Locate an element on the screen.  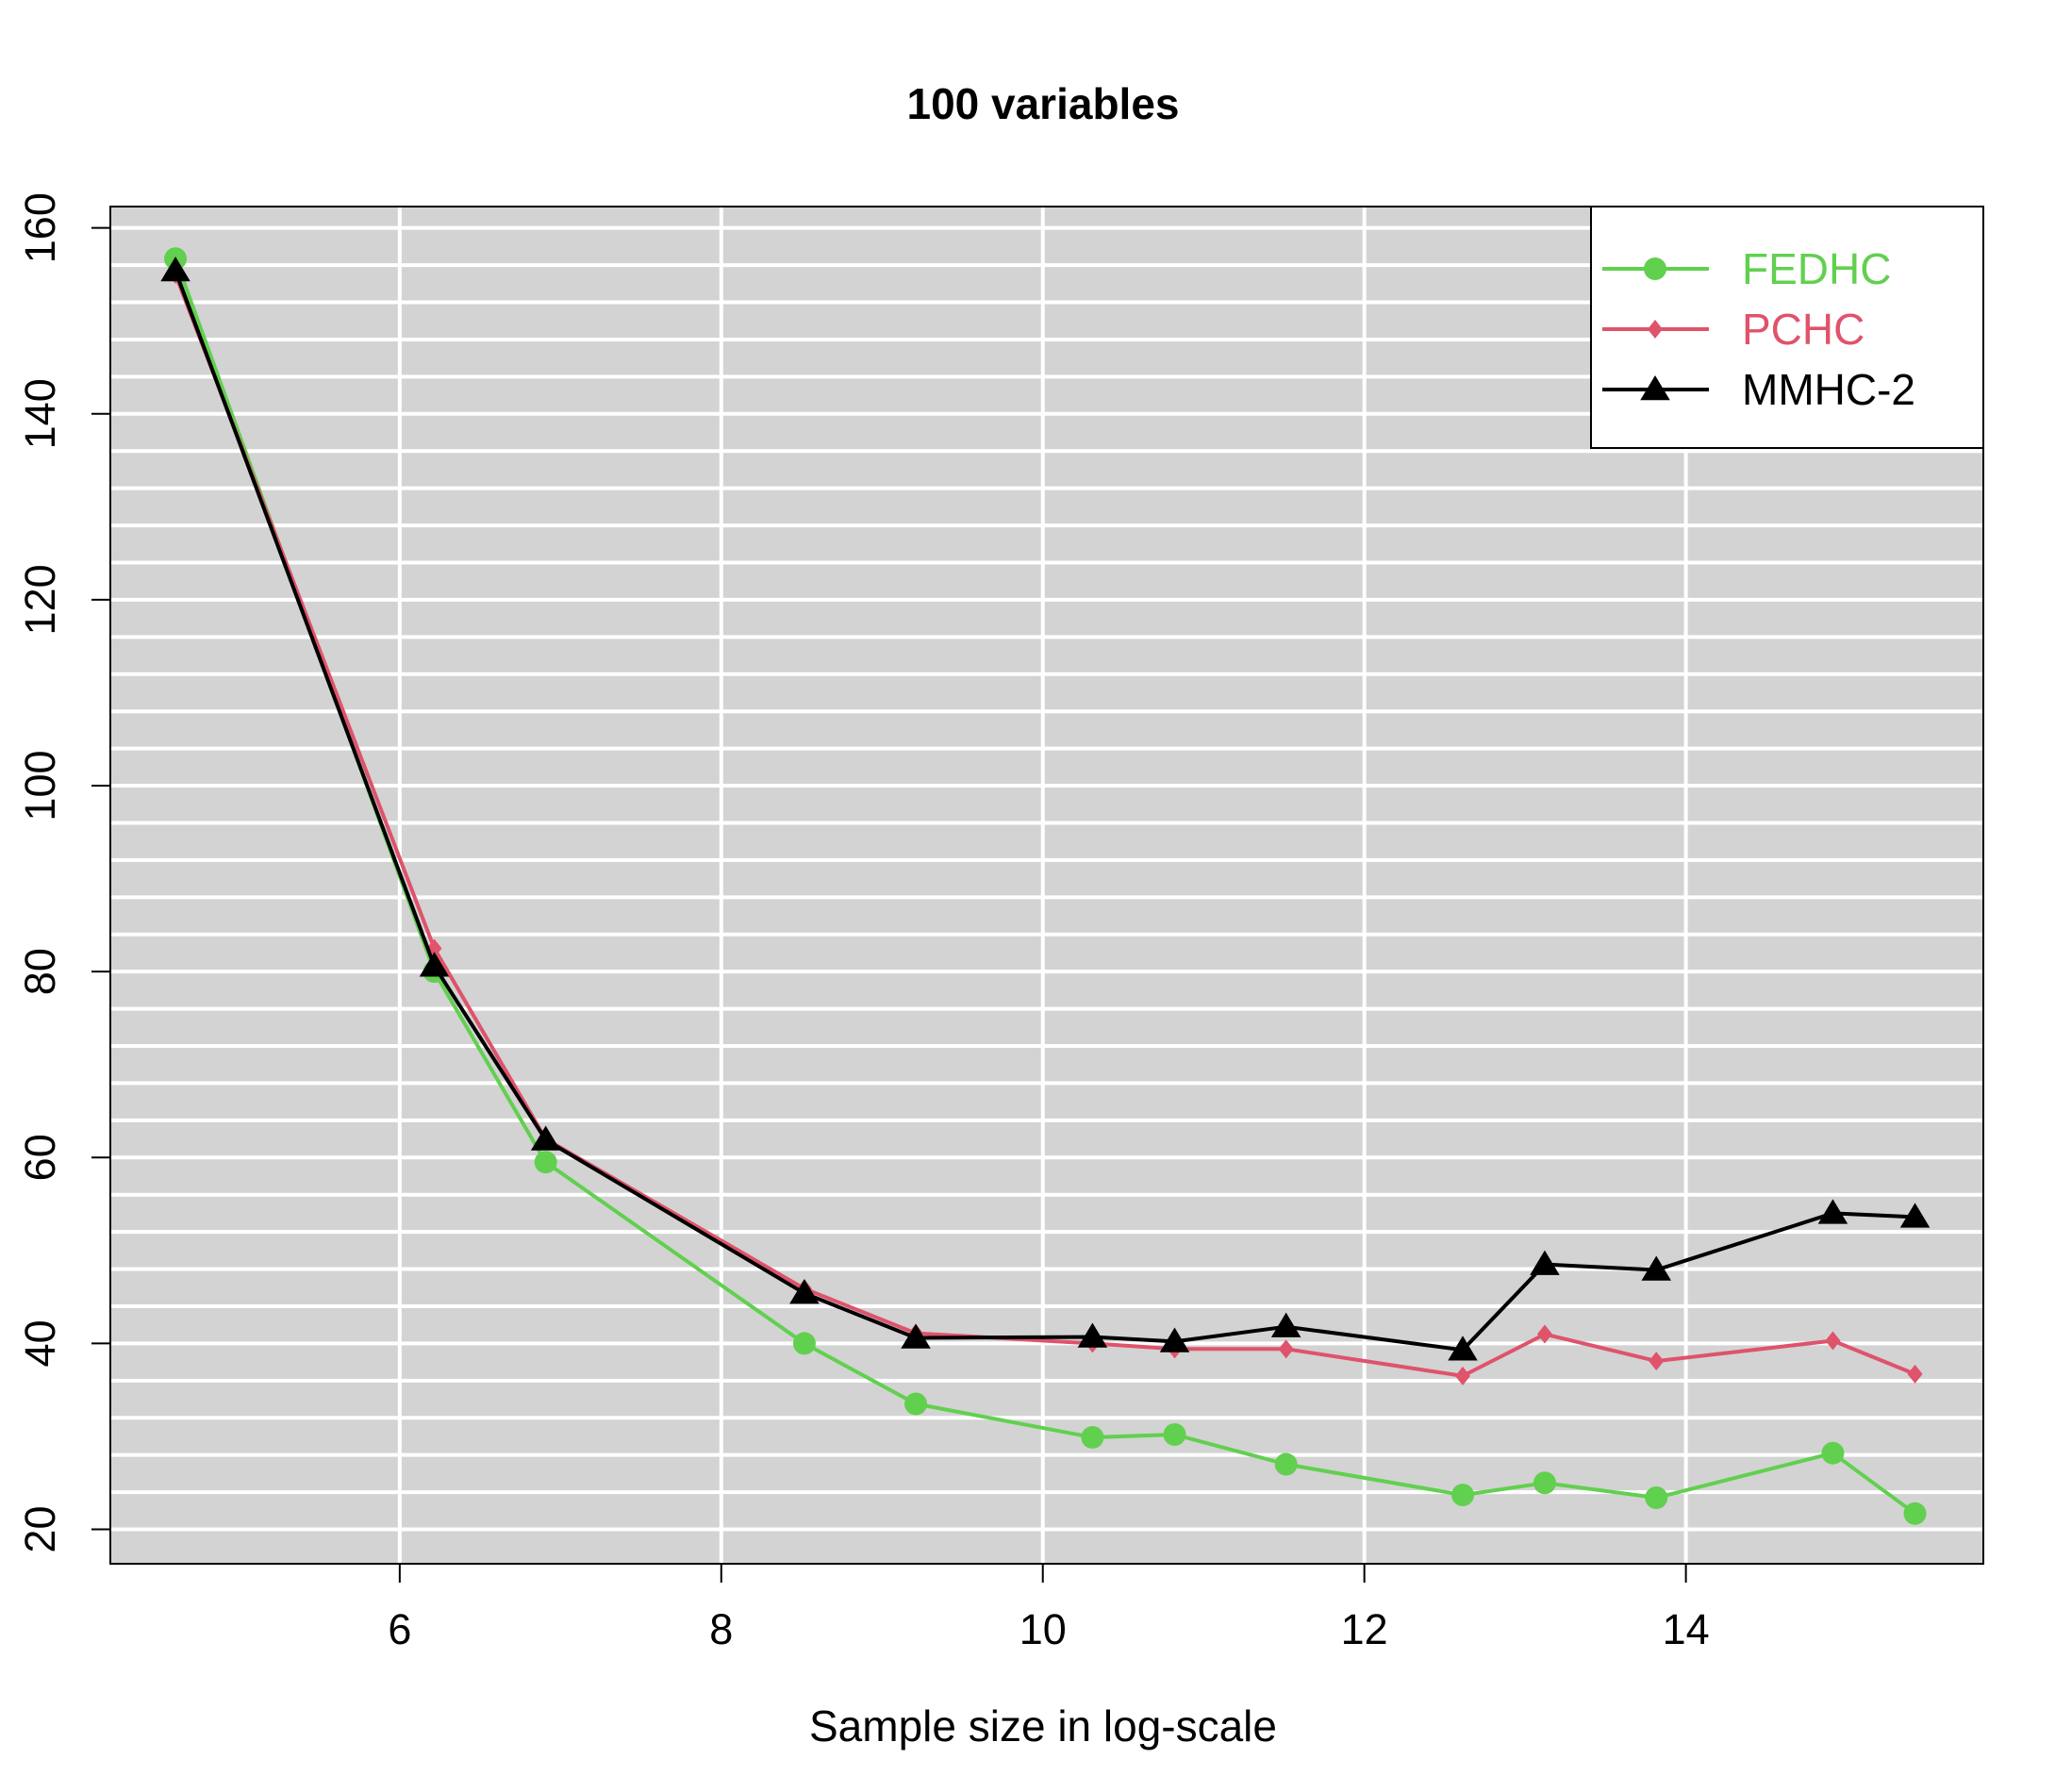
y-tick-label: 120 is located at coordinates (40, 599).